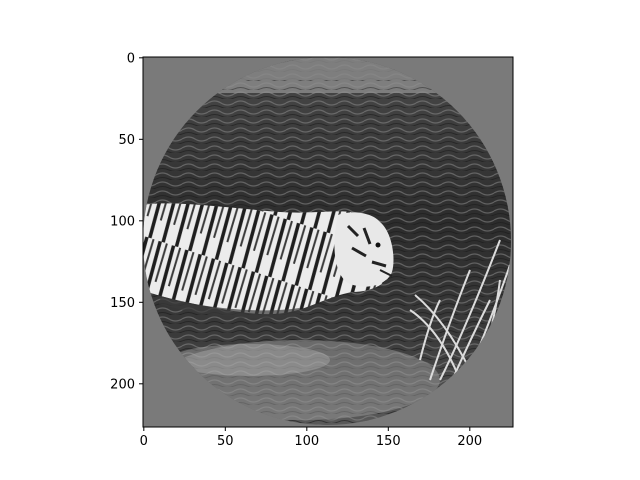 The width and height of the screenshot is (640, 480). What do you see at coordinates (388, 441) in the screenshot?
I see `x-tick-label: 150` at bounding box center [388, 441].